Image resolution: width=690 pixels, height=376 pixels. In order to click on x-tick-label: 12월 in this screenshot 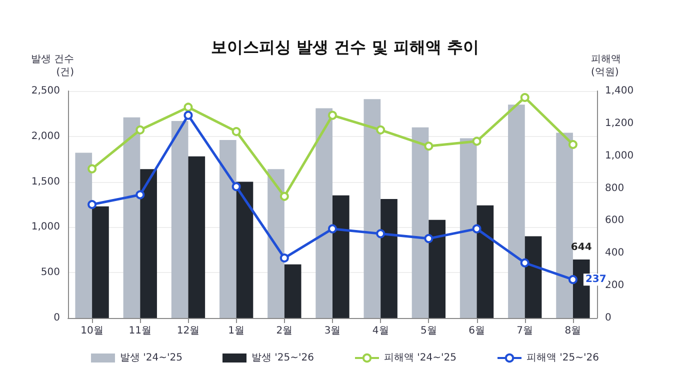, I will do `click(188, 331)`.